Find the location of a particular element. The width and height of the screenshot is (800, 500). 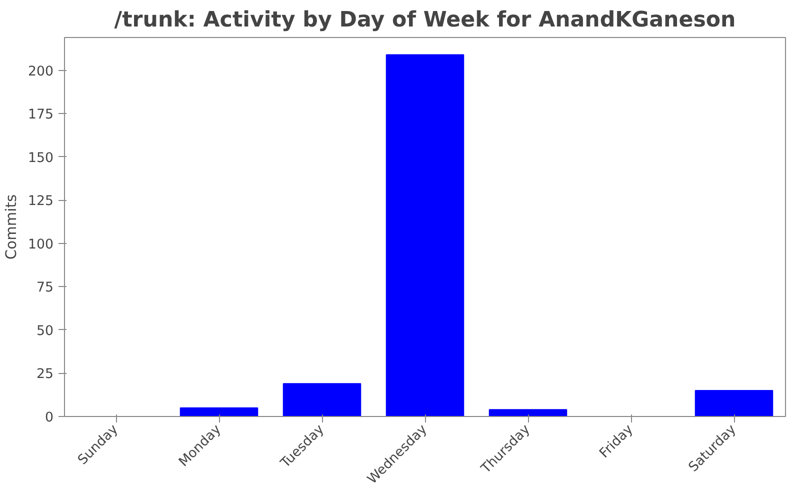

y-tick-label: 50 is located at coordinates (45, 331).